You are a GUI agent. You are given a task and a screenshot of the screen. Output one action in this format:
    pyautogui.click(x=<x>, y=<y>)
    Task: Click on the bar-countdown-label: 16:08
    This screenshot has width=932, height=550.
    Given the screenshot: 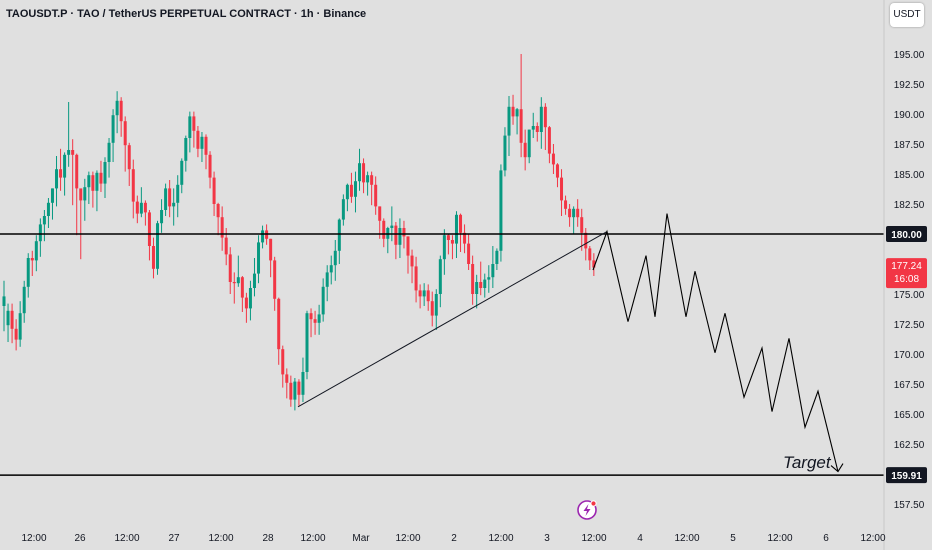 What is the action you would take?
    pyautogui.click(x=906, y=279)
    